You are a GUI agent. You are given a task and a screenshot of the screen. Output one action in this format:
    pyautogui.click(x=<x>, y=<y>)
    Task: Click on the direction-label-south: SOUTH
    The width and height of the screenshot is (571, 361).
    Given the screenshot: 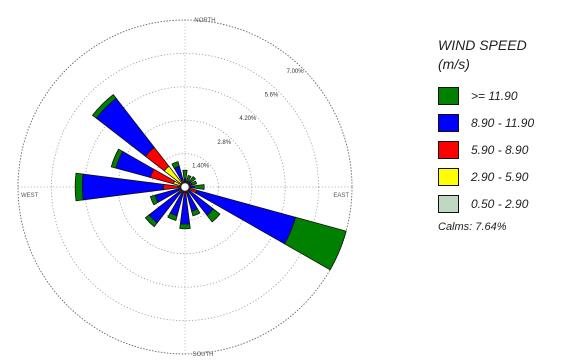 What is the action you would take?
    pyautogui.click(x=203, y=355)
    